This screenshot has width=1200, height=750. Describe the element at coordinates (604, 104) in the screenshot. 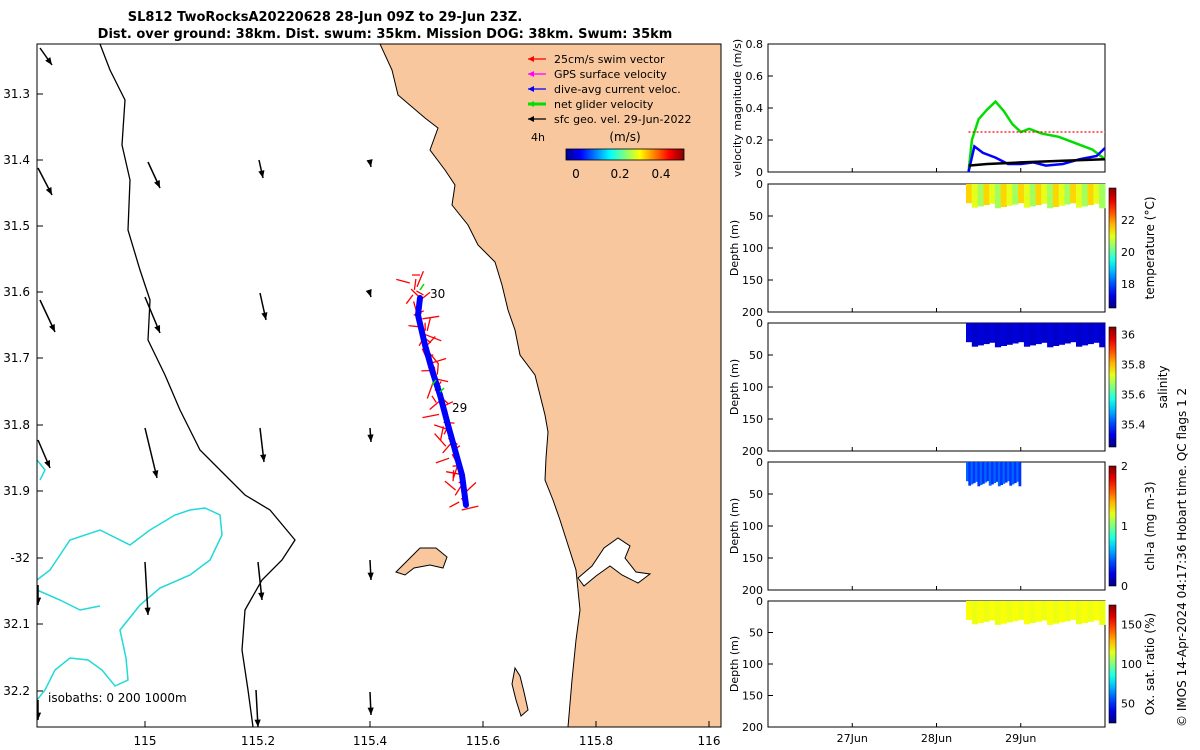

I see `legend-label: net glider velocity` at that location.